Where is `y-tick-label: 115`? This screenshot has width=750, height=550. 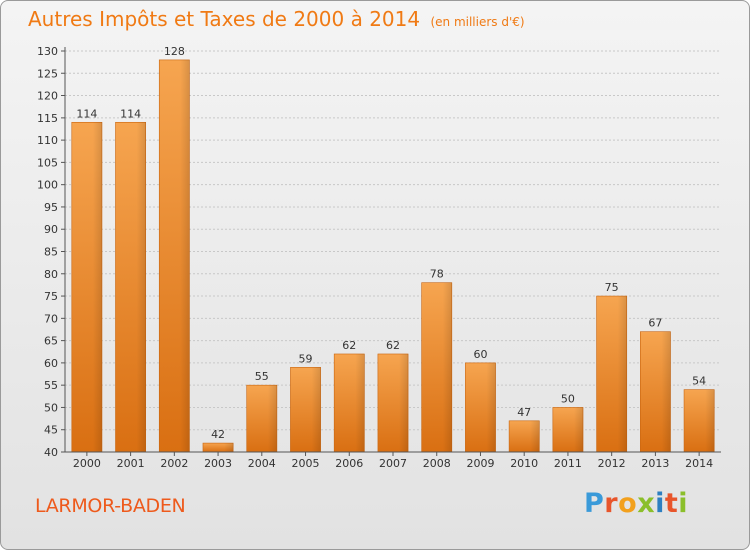 y-tick-label: 115 is located at coordinates (47, 118).